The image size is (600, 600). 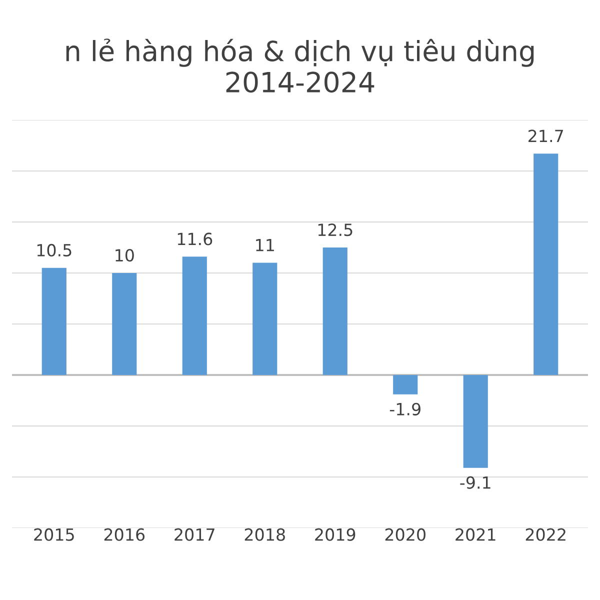 I want to click on data-label: 11, so click(x=265, y=245).